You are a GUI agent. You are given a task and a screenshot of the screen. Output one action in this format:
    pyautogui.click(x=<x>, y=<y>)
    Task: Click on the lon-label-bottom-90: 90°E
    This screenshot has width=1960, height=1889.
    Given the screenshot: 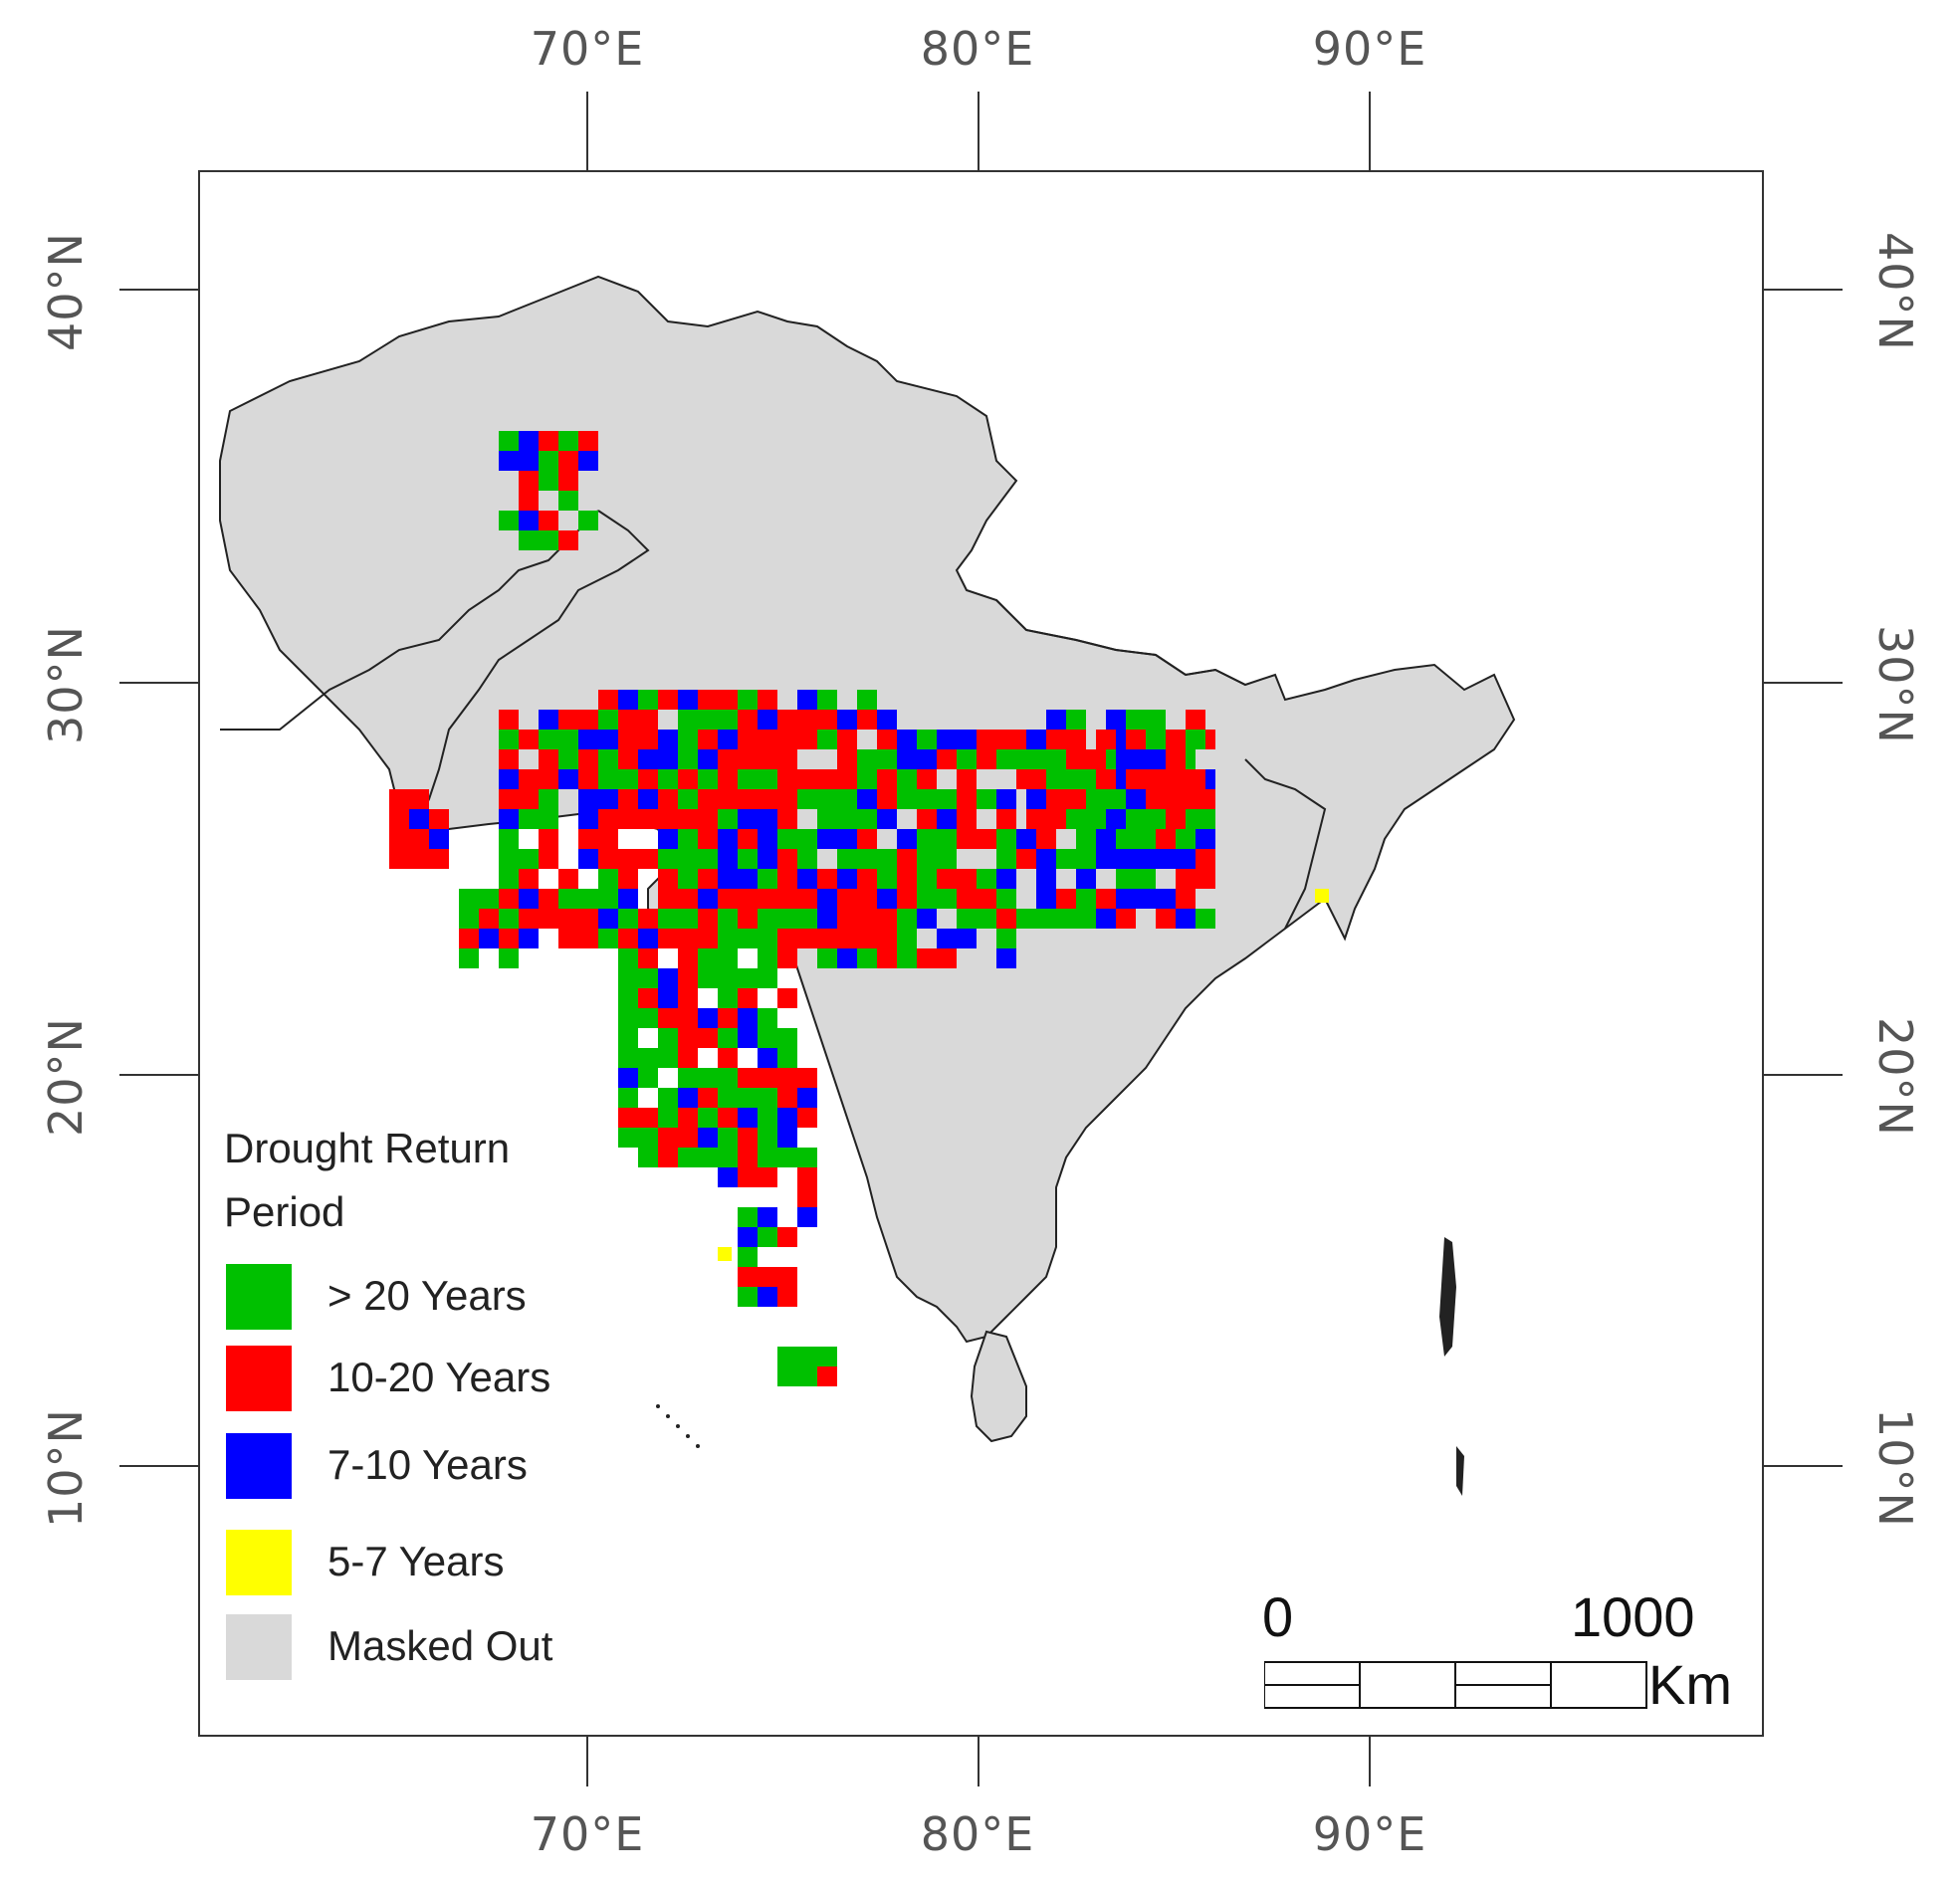 What is the action you would take?
    pyautogui.click(x=1369, y=1834)
    